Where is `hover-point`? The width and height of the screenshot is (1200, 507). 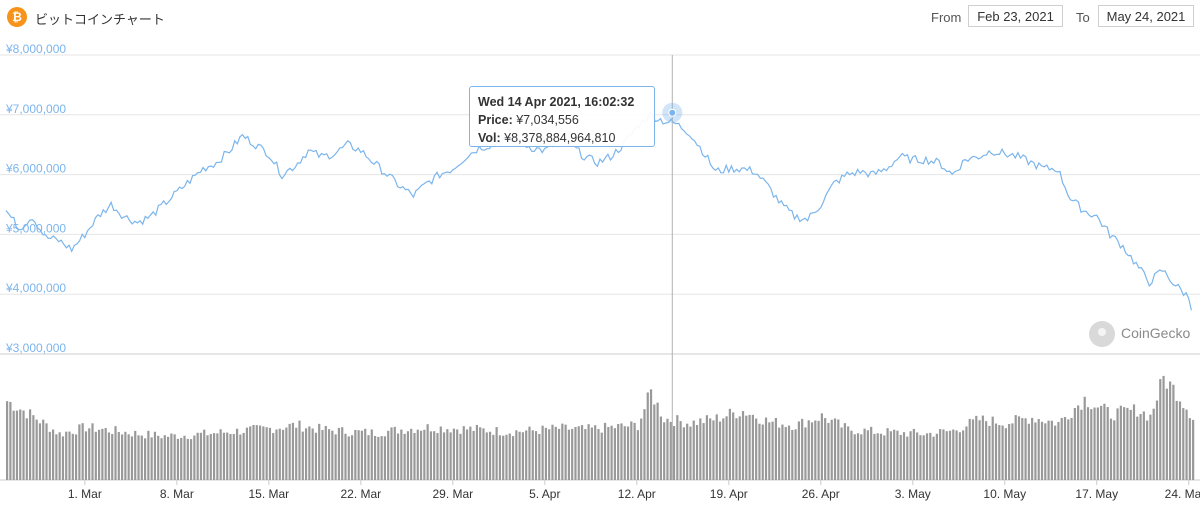 hover-point is located at coordinates (672, 112).